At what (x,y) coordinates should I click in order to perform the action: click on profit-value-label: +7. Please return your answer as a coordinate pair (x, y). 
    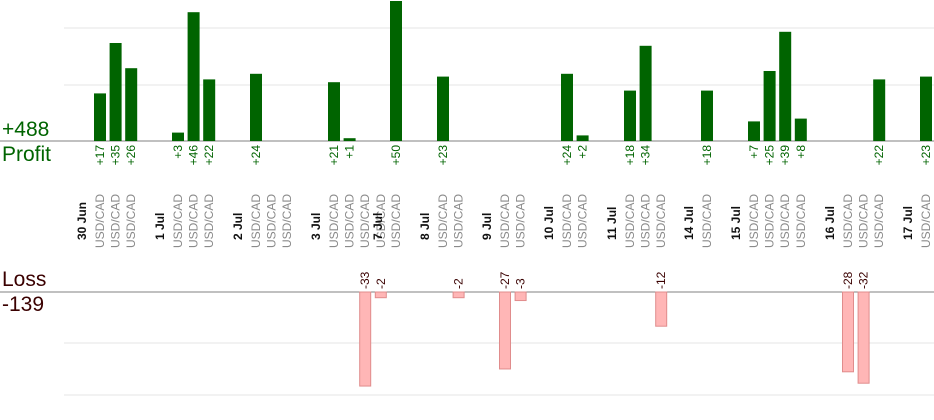
    Looking at the image, I should click on (754, 152).